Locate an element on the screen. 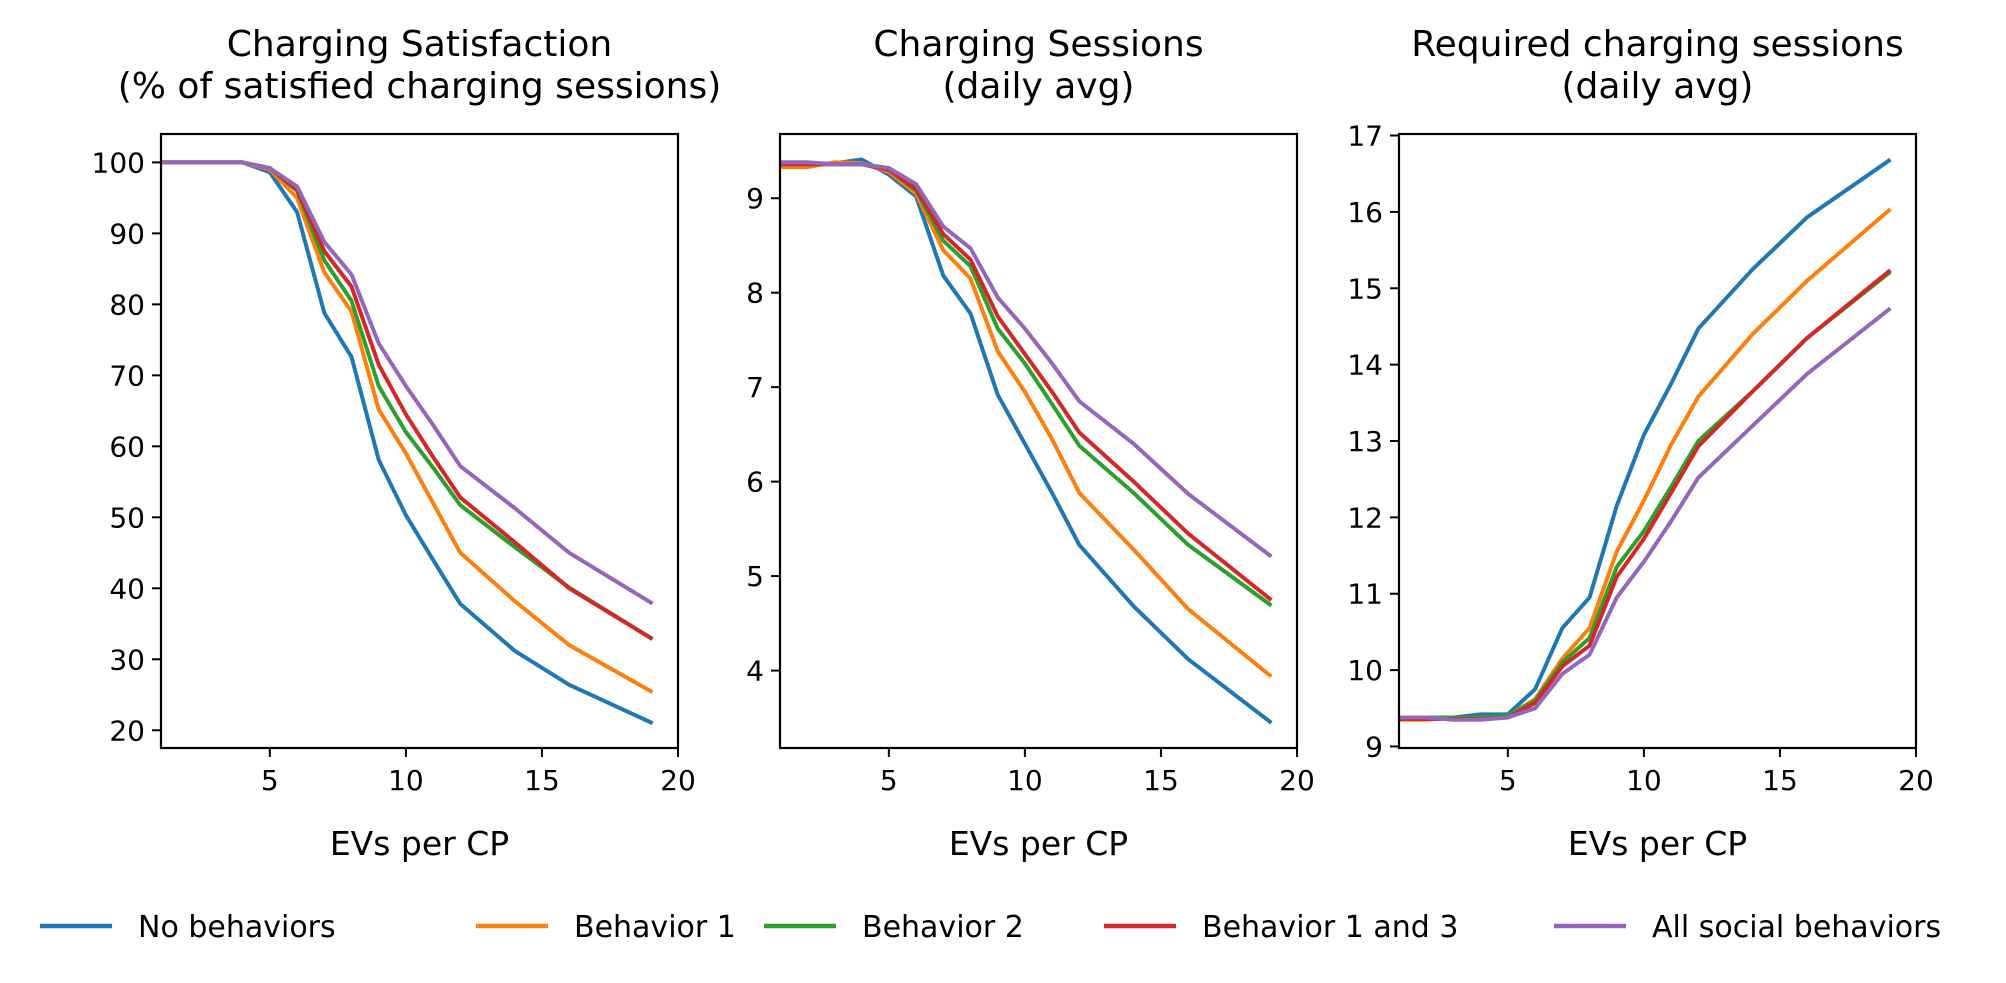 The width and height of the screenshot is (2006, 983). chart-title-line-1: Charging Sessions is located at coordinates (1038, 44).